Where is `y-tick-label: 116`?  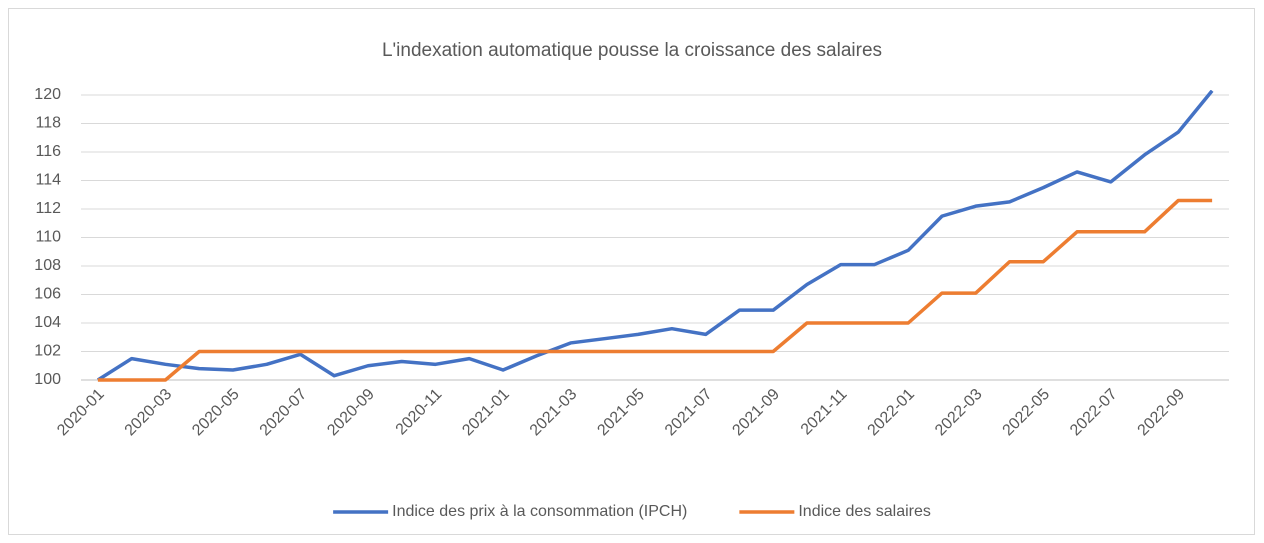
y-tick-label: 116 is located at coordinates (48, 151).